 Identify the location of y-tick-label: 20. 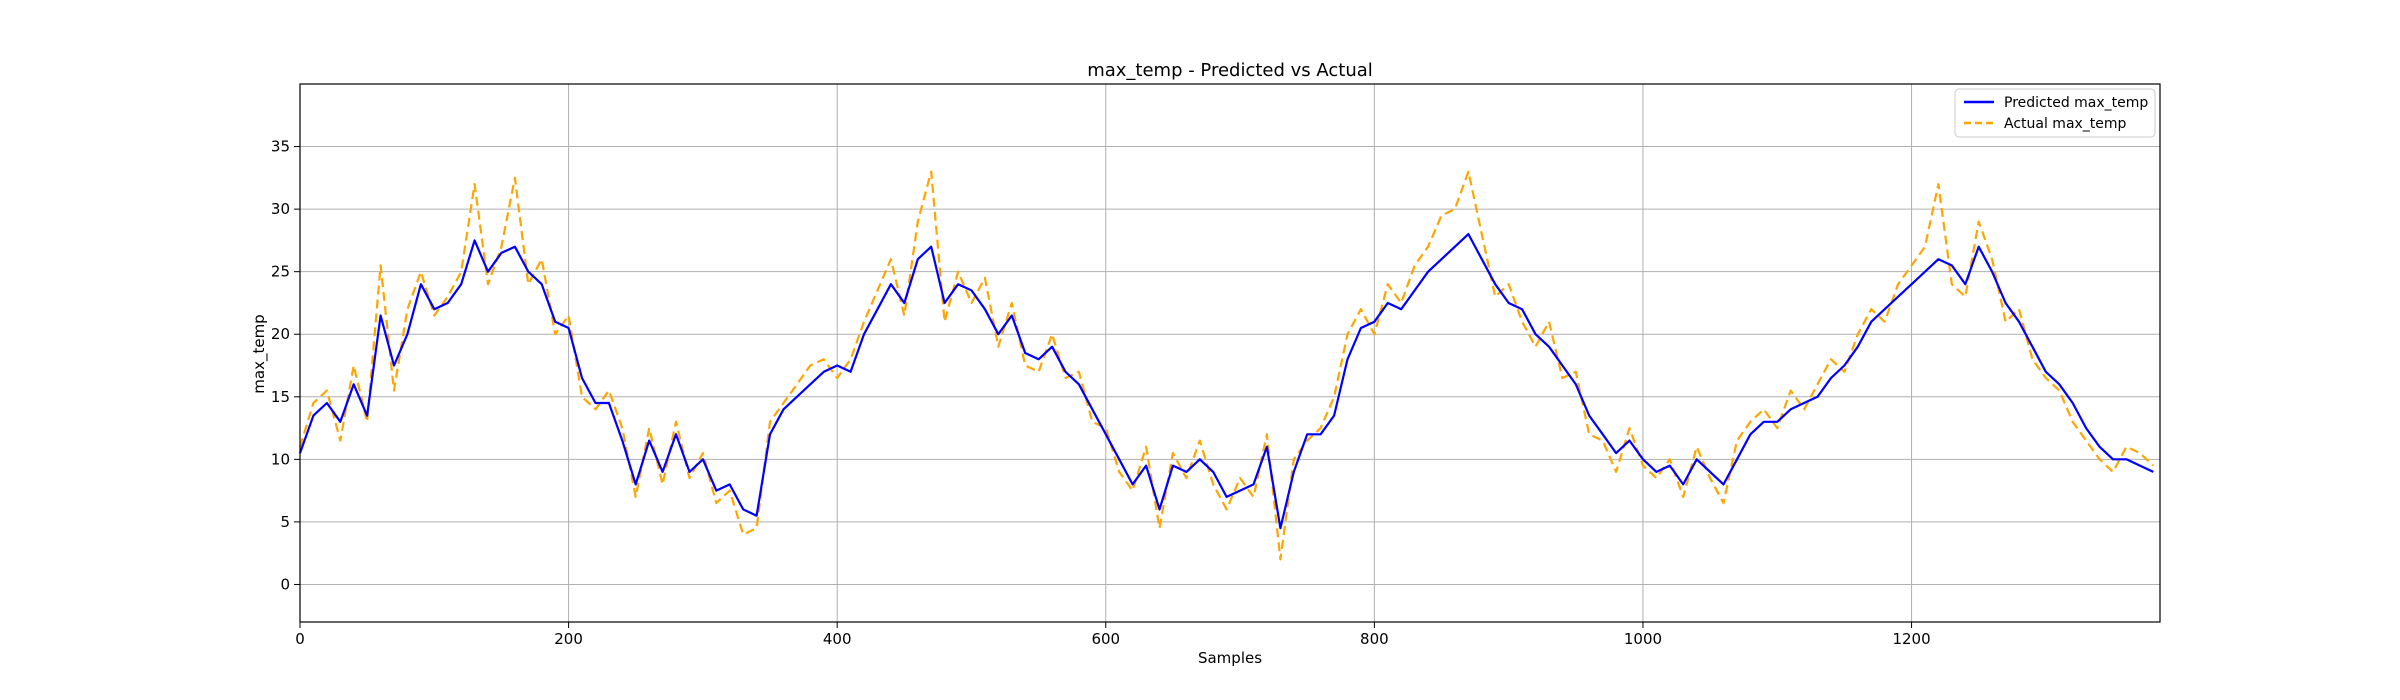
(280, 334).